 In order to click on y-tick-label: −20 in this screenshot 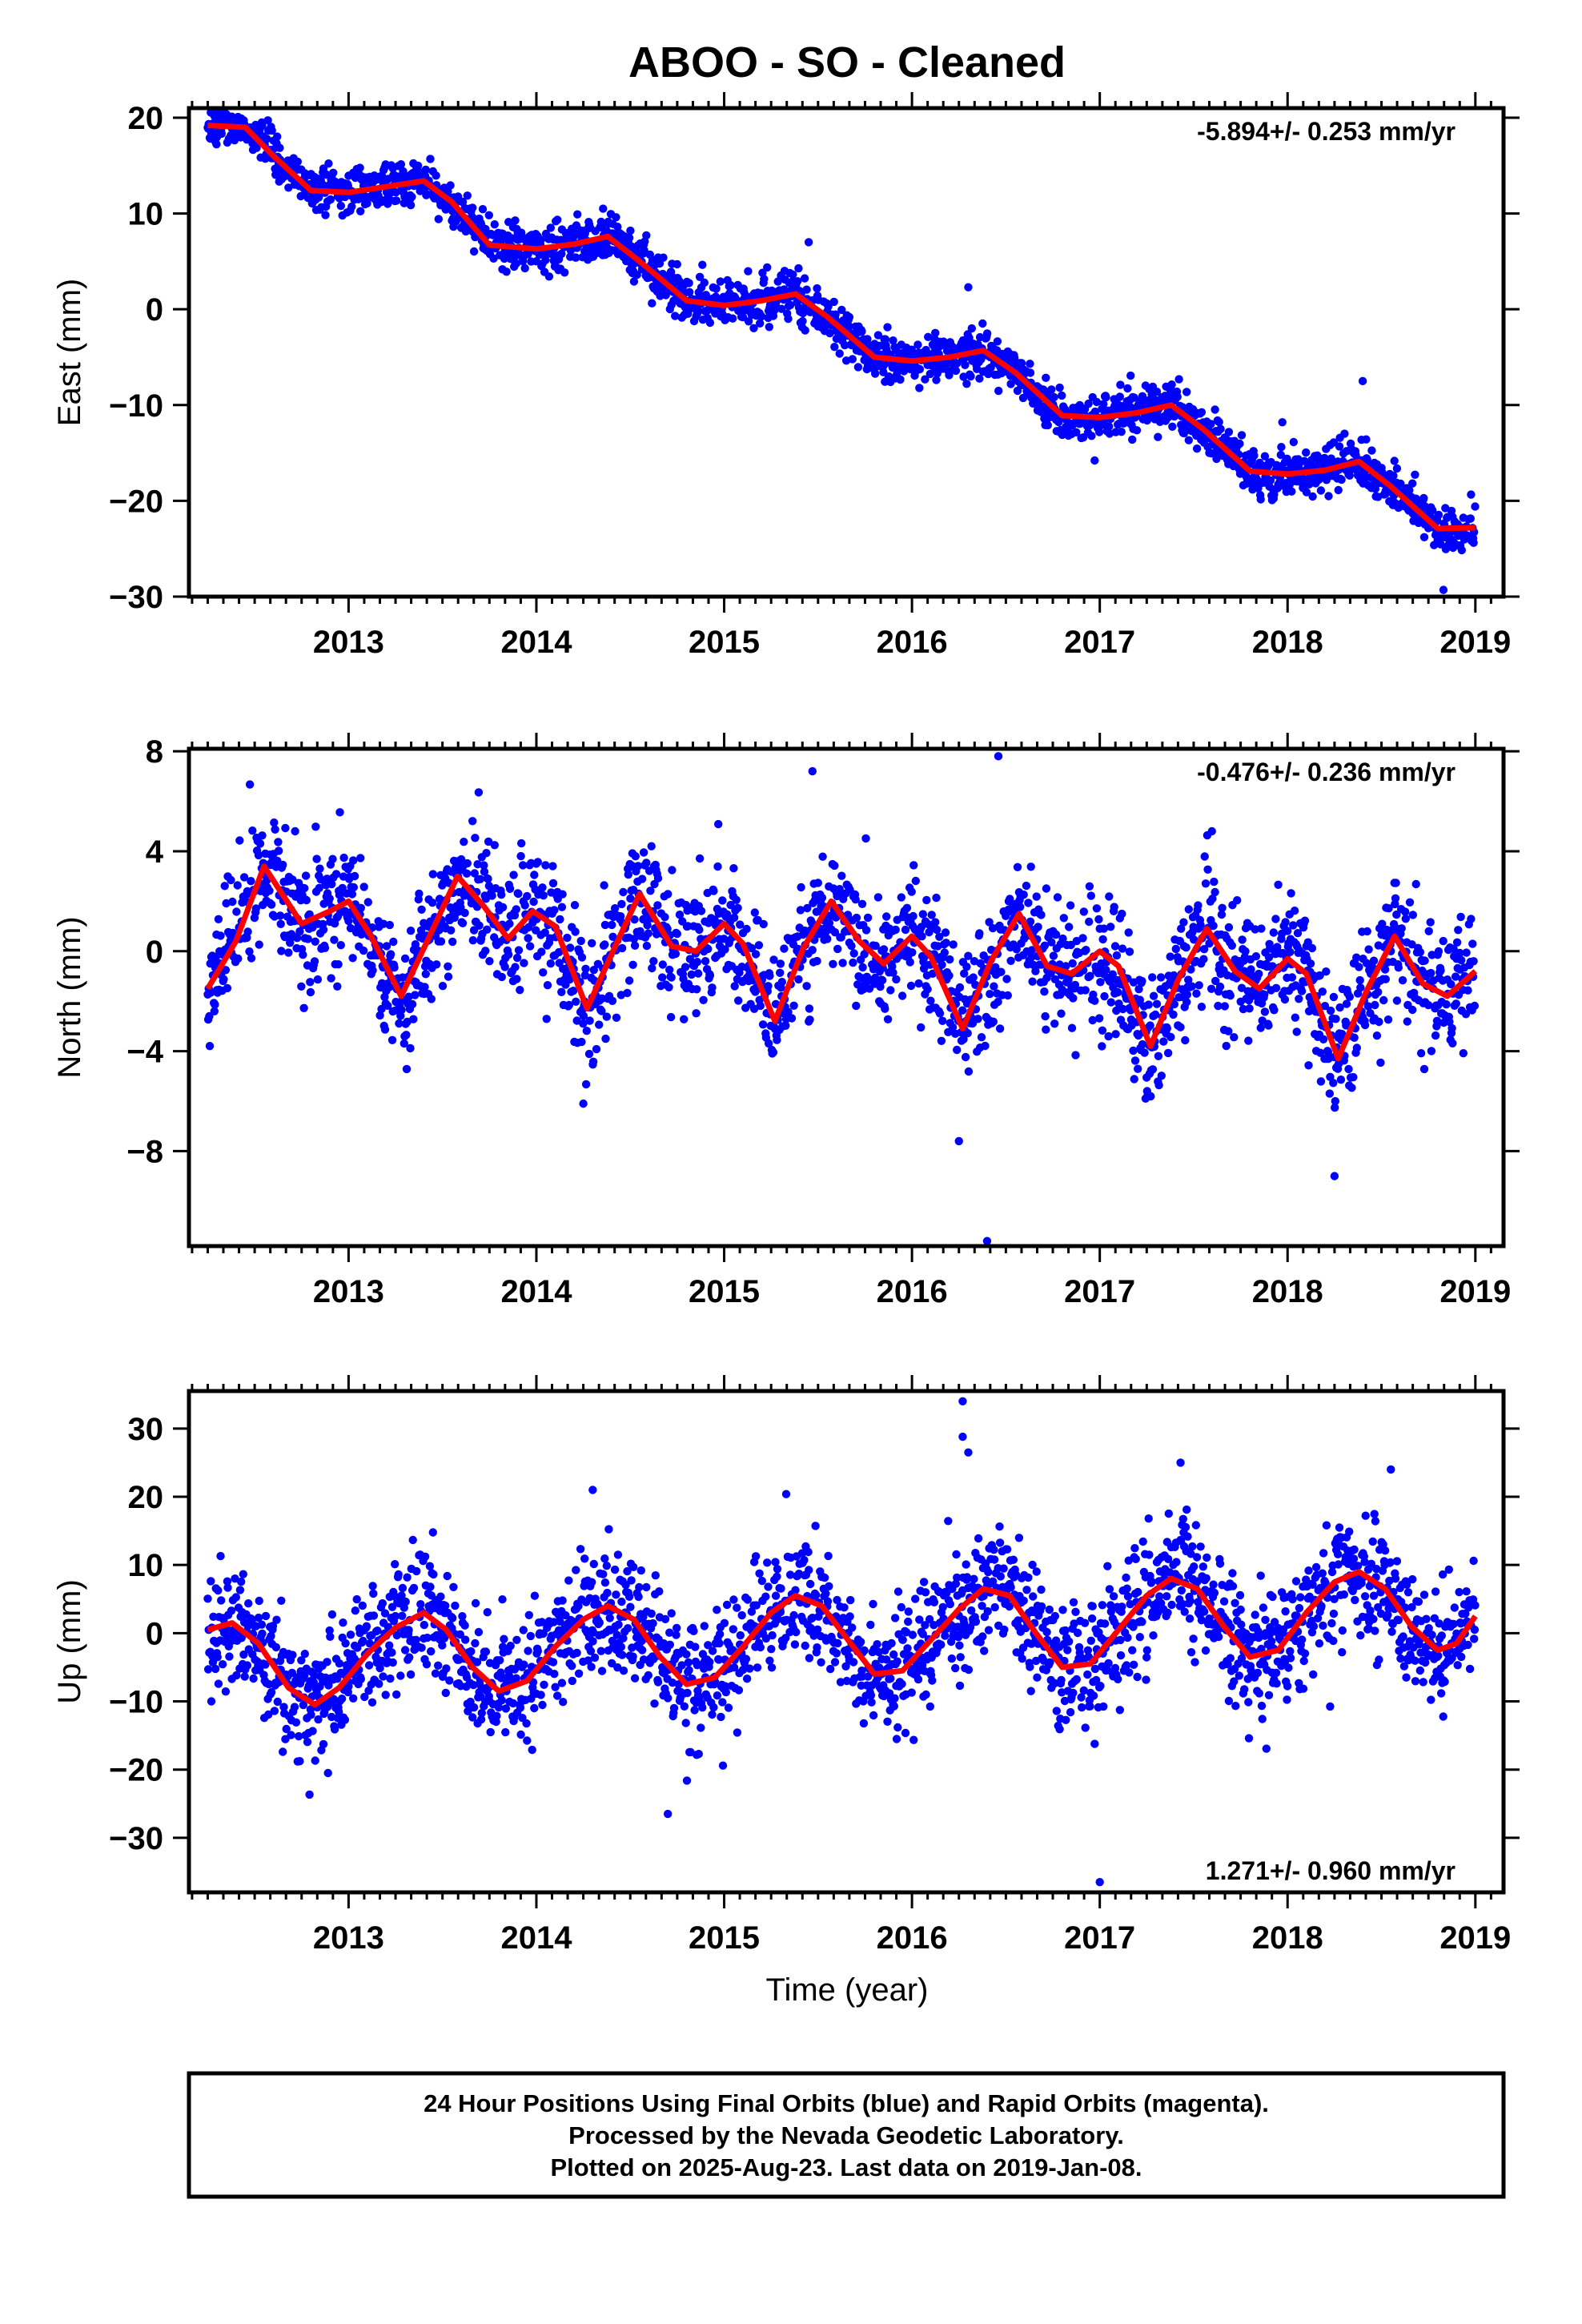, I will do `click(136, 501)`.